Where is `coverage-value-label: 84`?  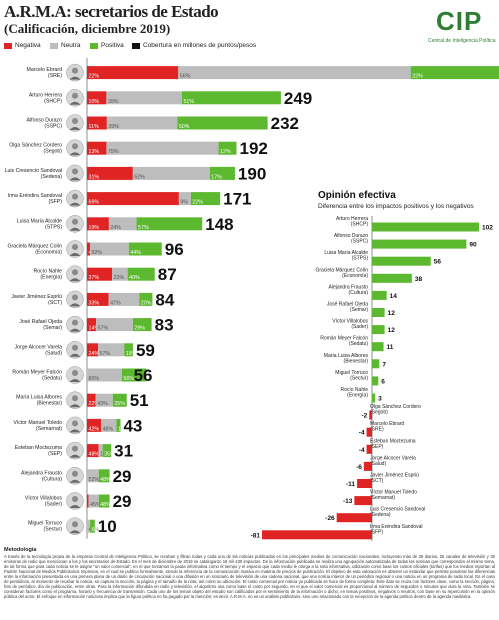
coverage-value-label: 84 is located at coordinates (164, 299).